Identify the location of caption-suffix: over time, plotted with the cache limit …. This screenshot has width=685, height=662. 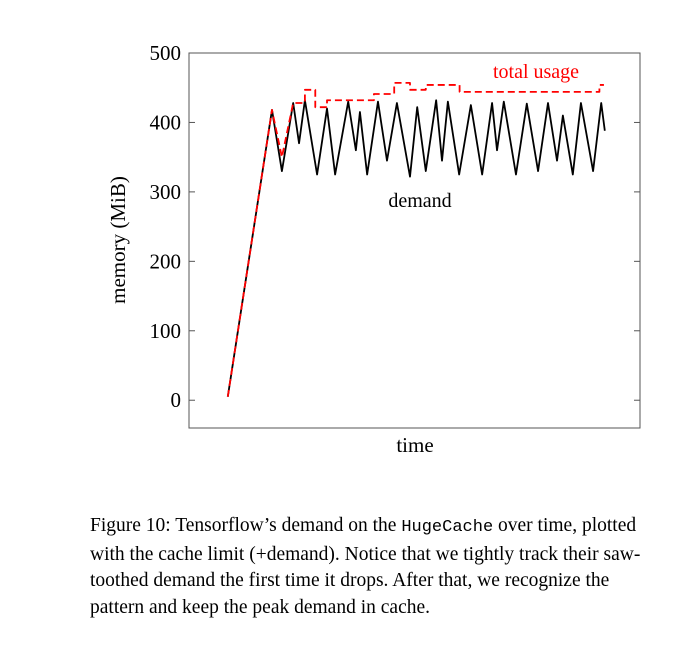
(365, 566).